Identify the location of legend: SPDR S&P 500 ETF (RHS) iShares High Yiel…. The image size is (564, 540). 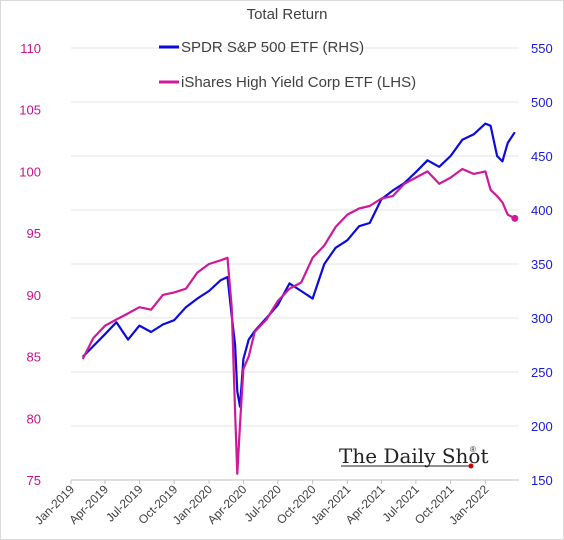
(287, 65).